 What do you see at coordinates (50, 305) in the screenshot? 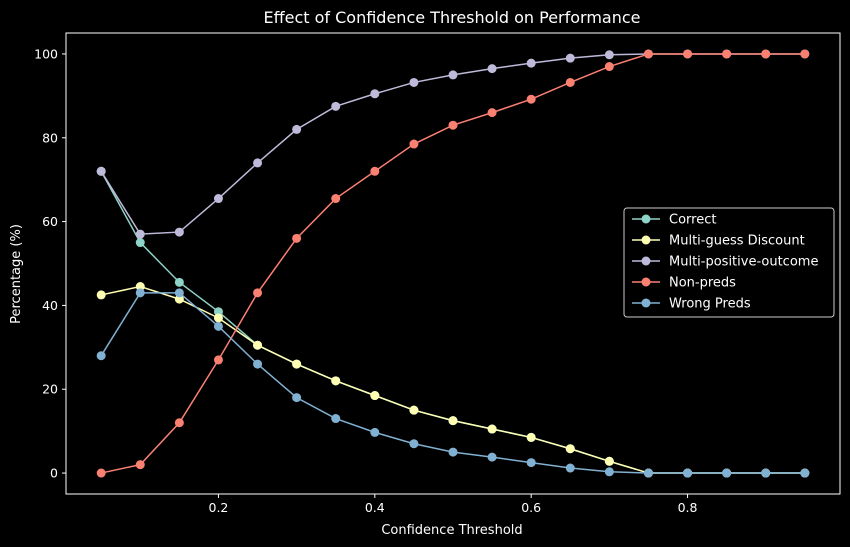
I see `y-tick-label: 40` at bounding box center [50, 305].